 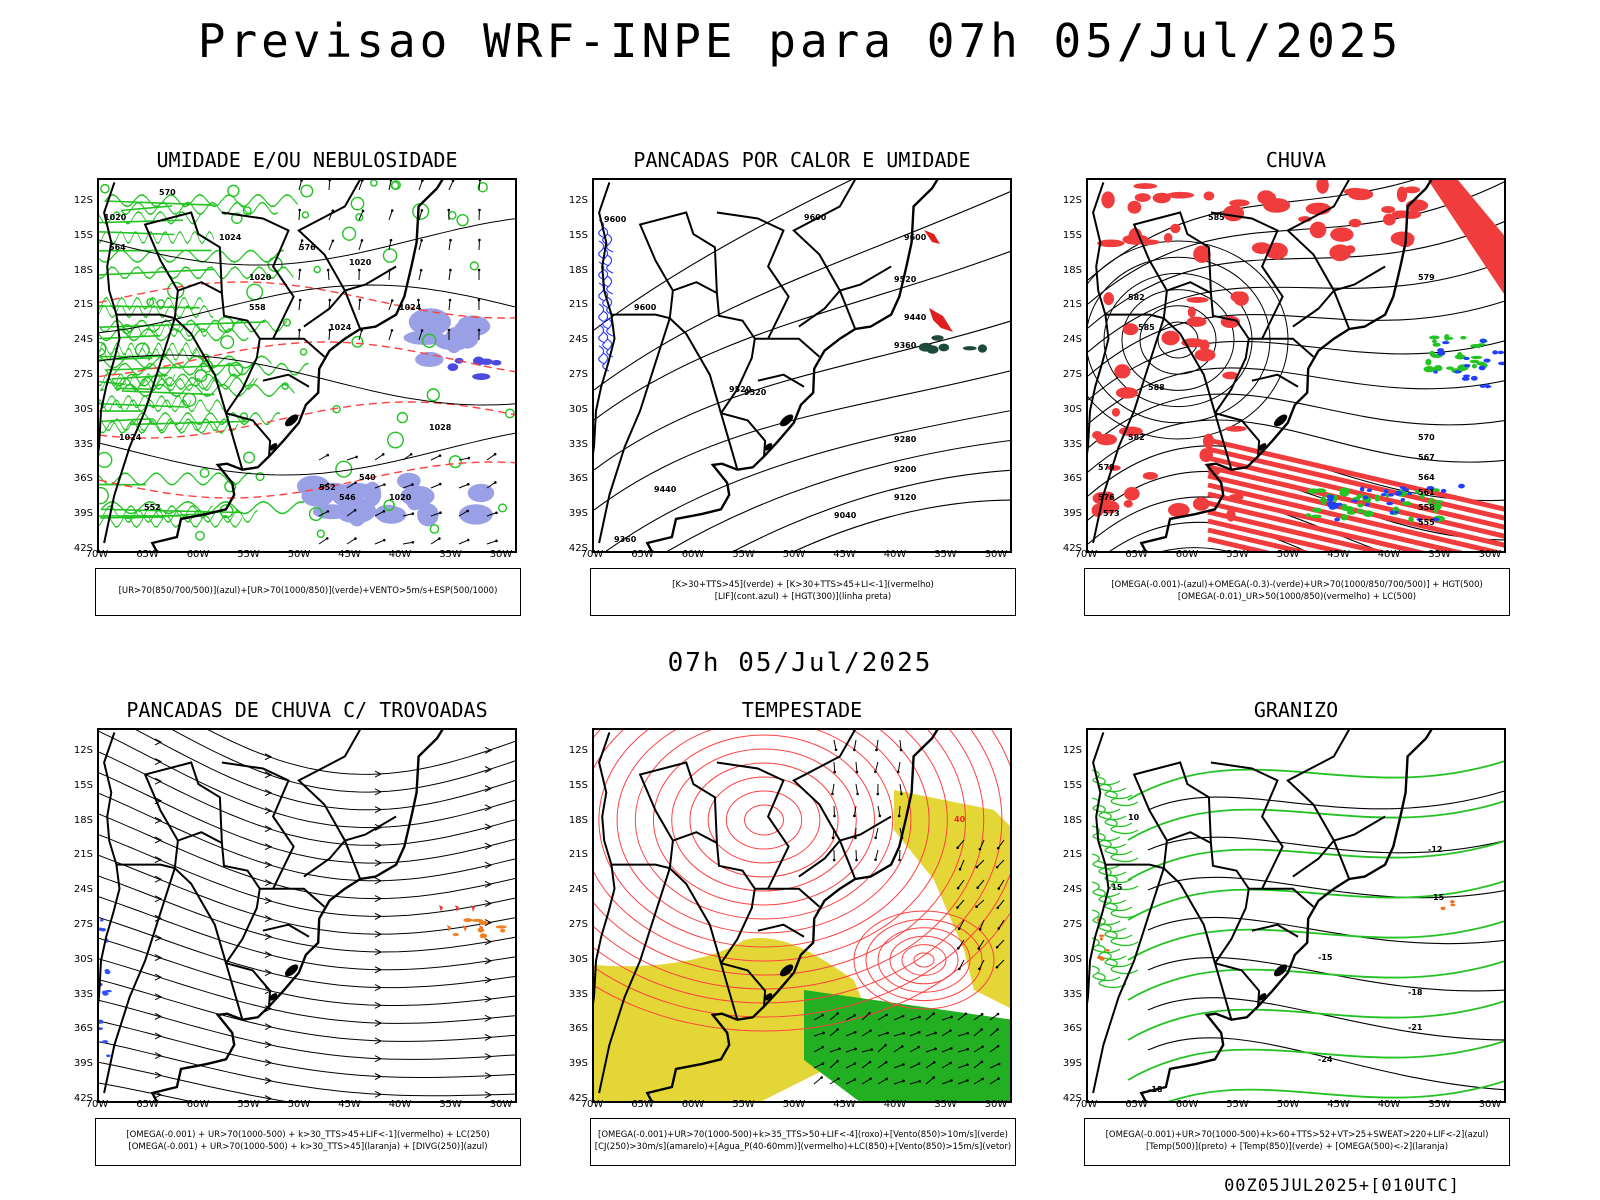 What do you see at coordinates (1187, 1104) in the screenshot?
I see `lon-tick-label: 60W` at bounding box center [1187, 1104].